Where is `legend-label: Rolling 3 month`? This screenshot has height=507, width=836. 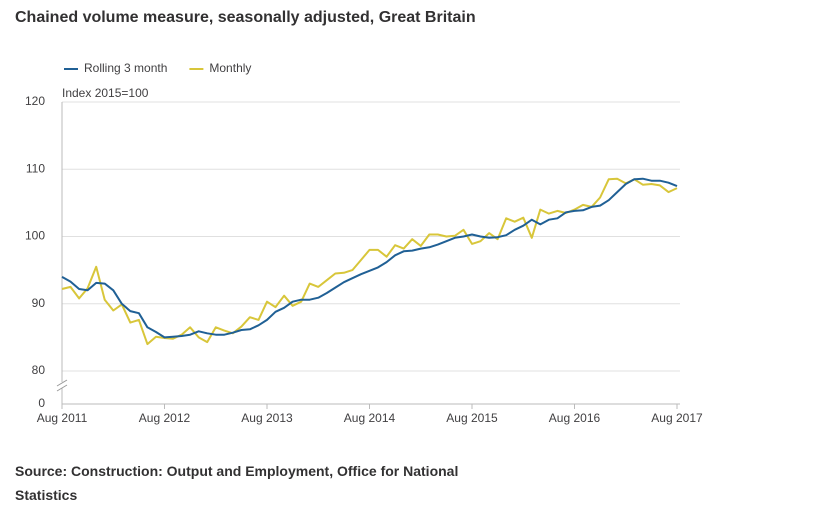
legend-label: Rolling 3 month is located at coordinates (125, 68).